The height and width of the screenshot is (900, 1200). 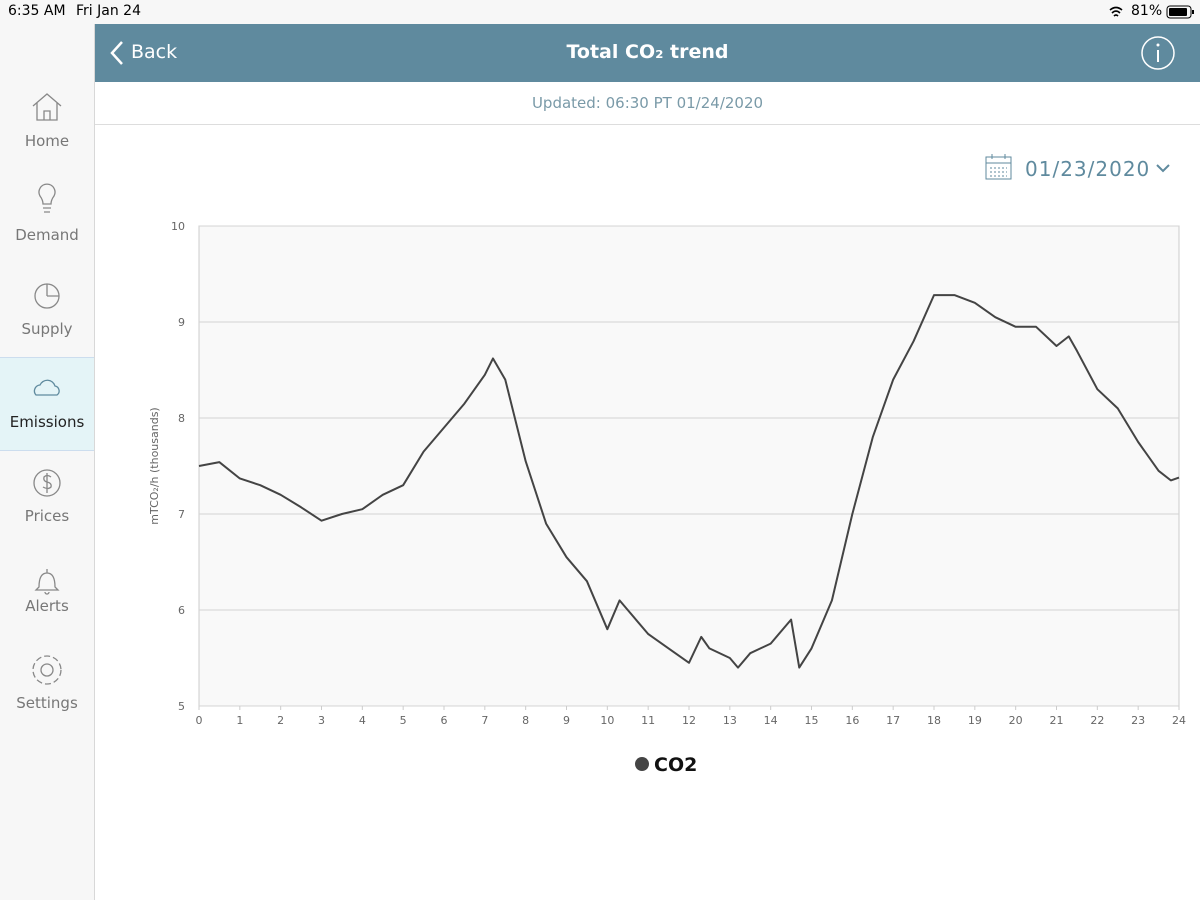 I want to click on nav-item: Demand, so click(x=47, y=235).